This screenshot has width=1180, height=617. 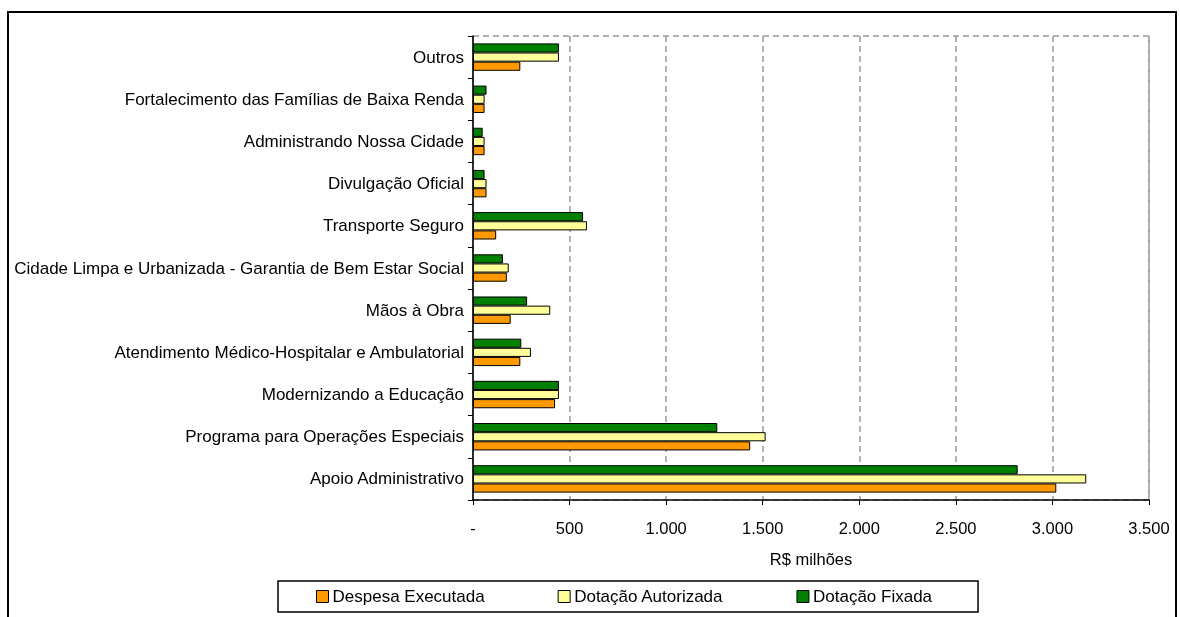 What do you see at coordinates (1052, 527) in the screenshot?
I see `x-tick-label: 3.000` at bounding box center [1052, 527].